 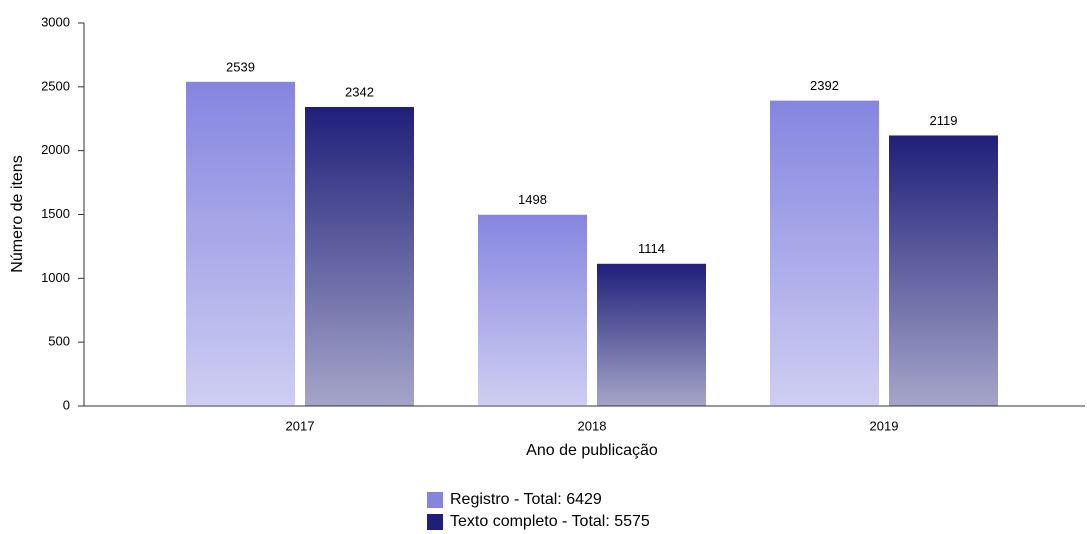 I want to click on y-tick-label: 1500, so click(x=55, y=213).